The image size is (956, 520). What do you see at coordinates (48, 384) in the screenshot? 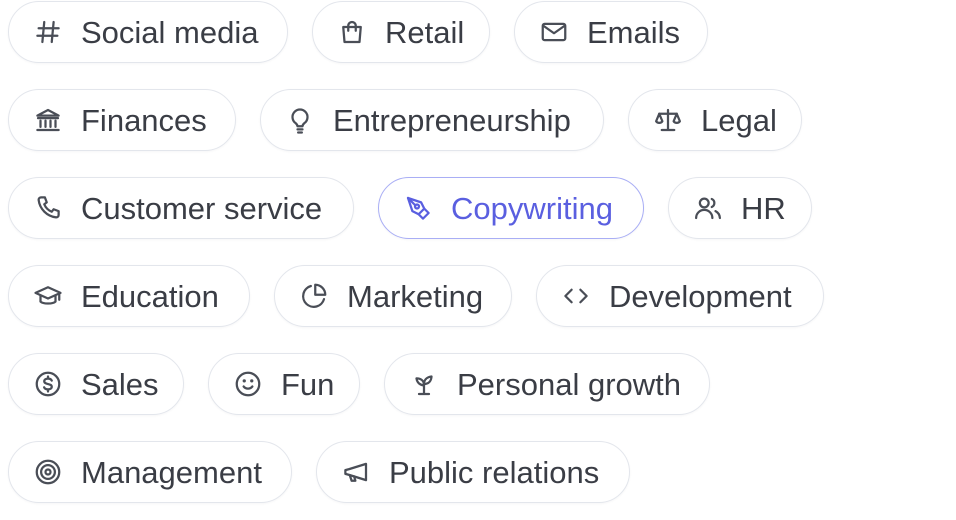
I see `dollar-circle-icon` at bounding box center [48, 384].